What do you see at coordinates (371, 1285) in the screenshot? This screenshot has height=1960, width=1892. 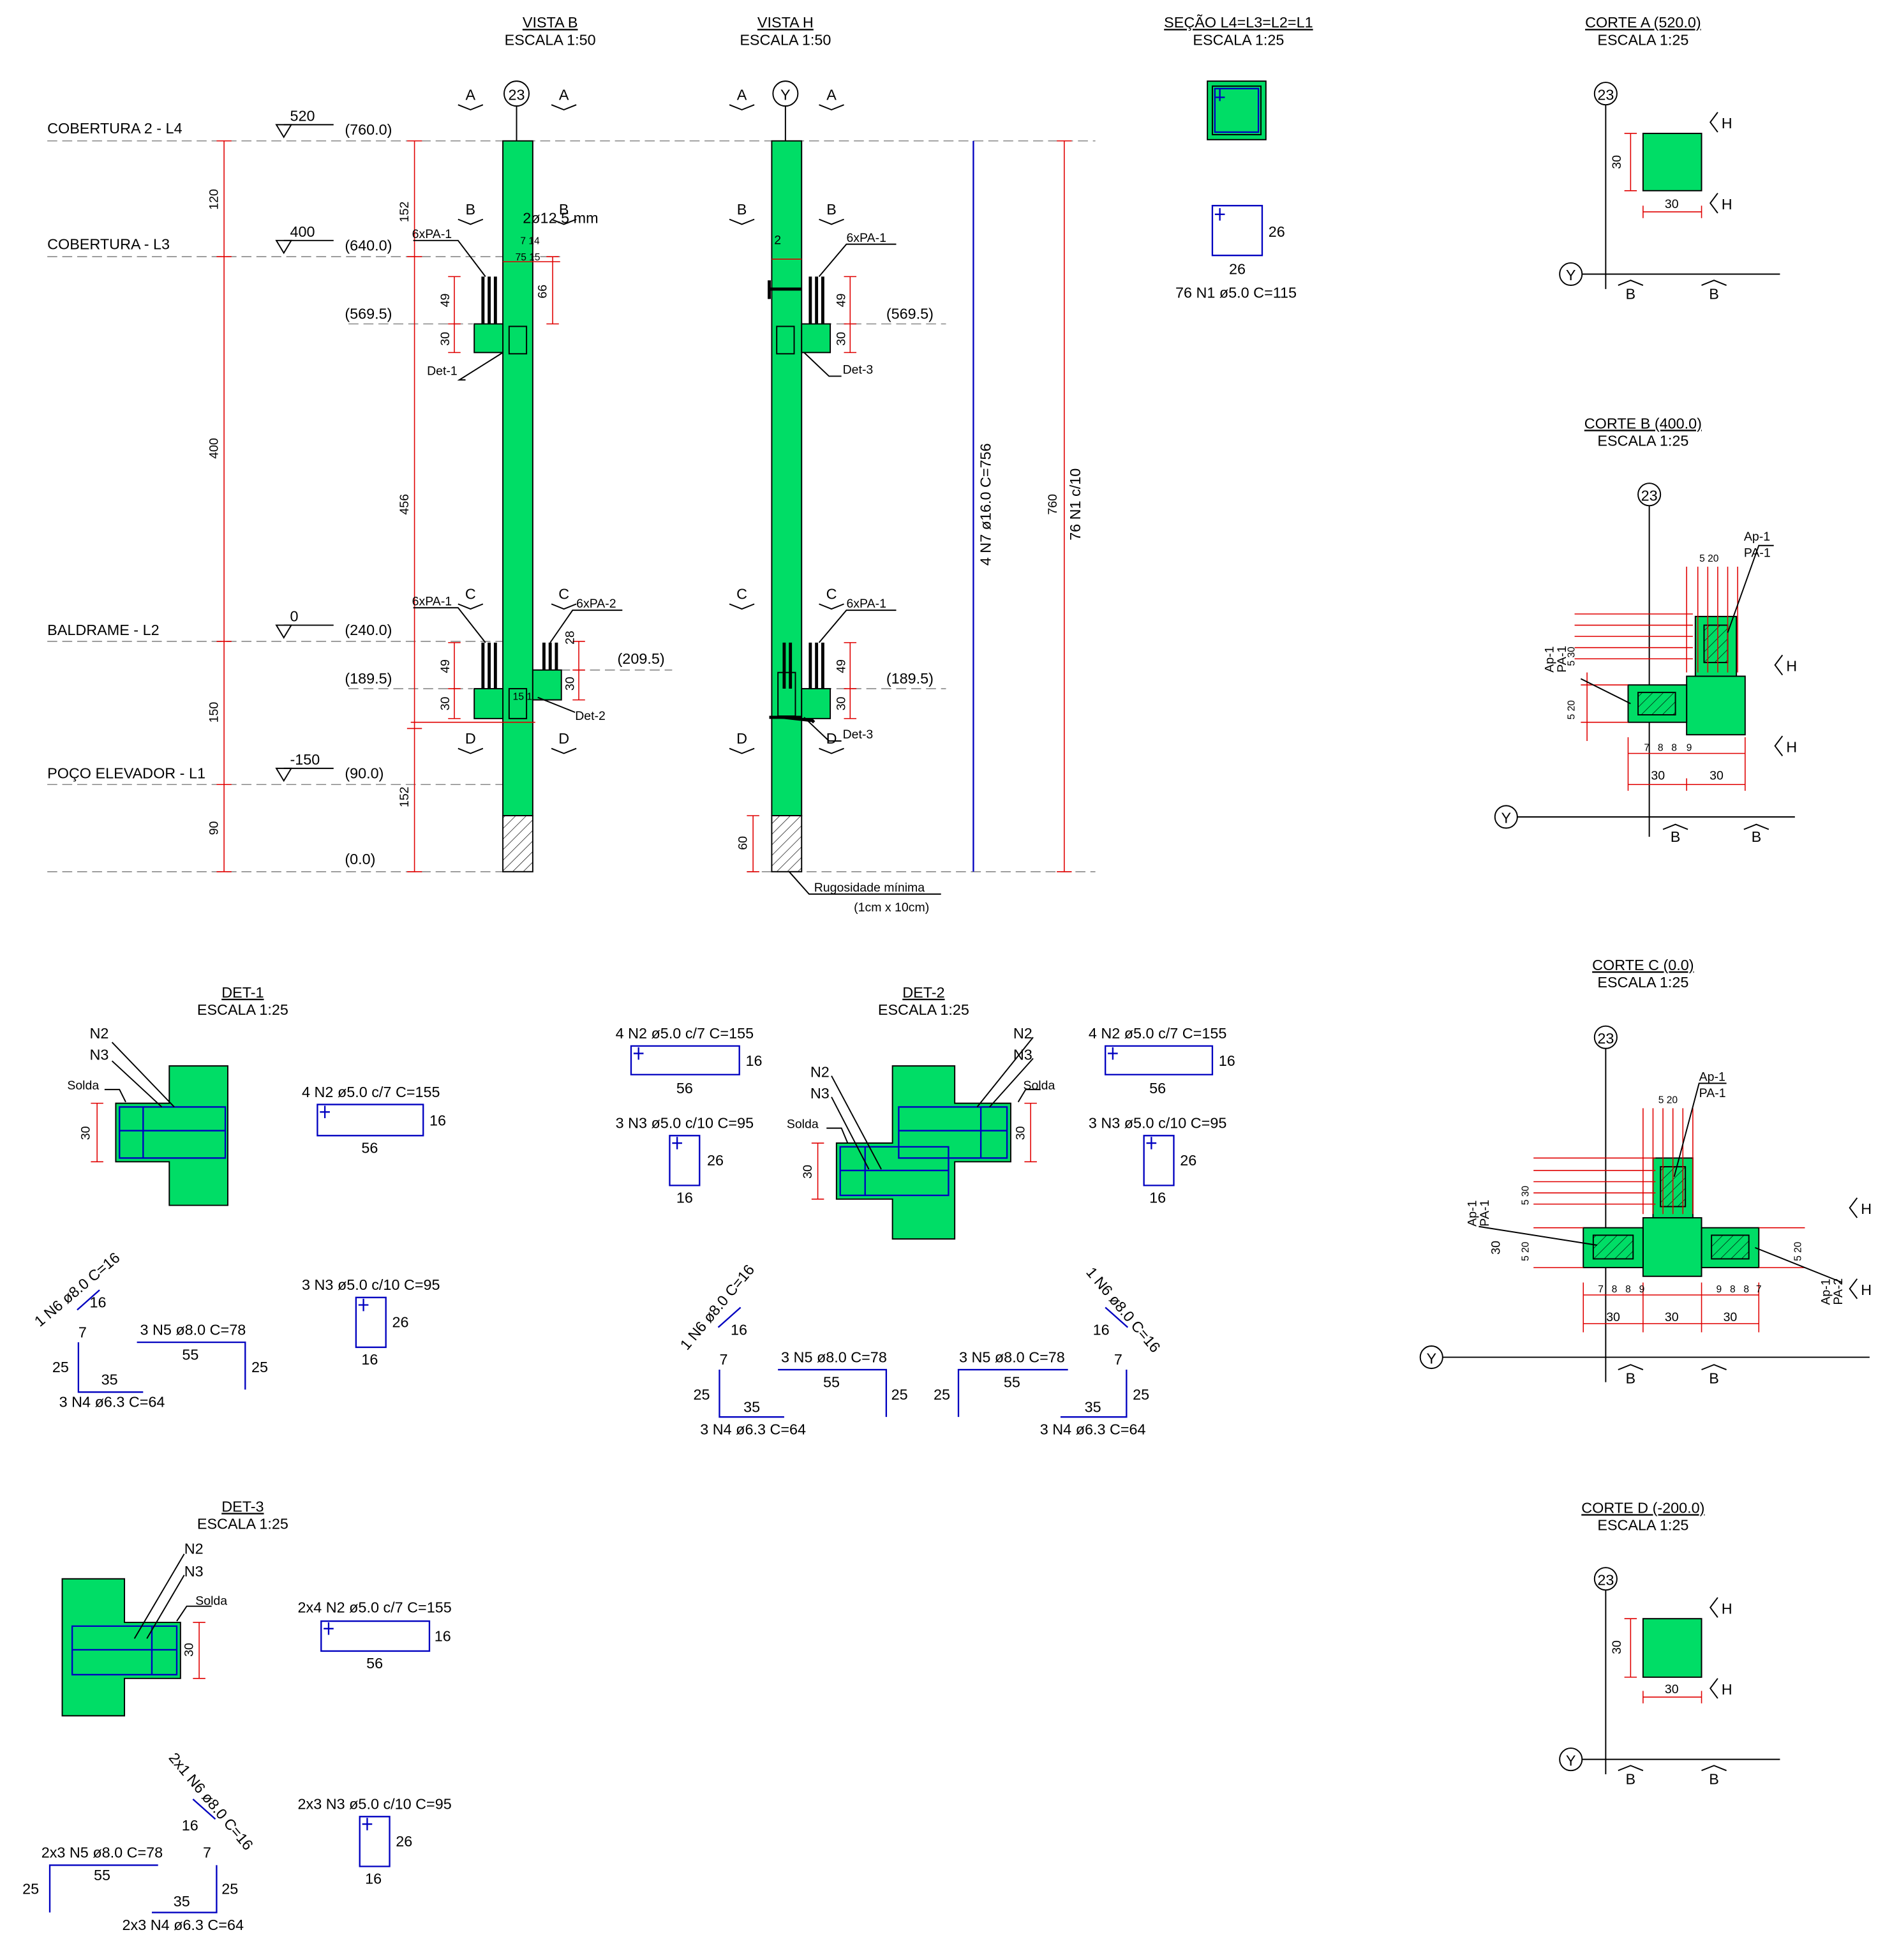 I see `bar-label: 3 N3 ø5.0 c/10 C=95` at bounding box center [371, 1285].